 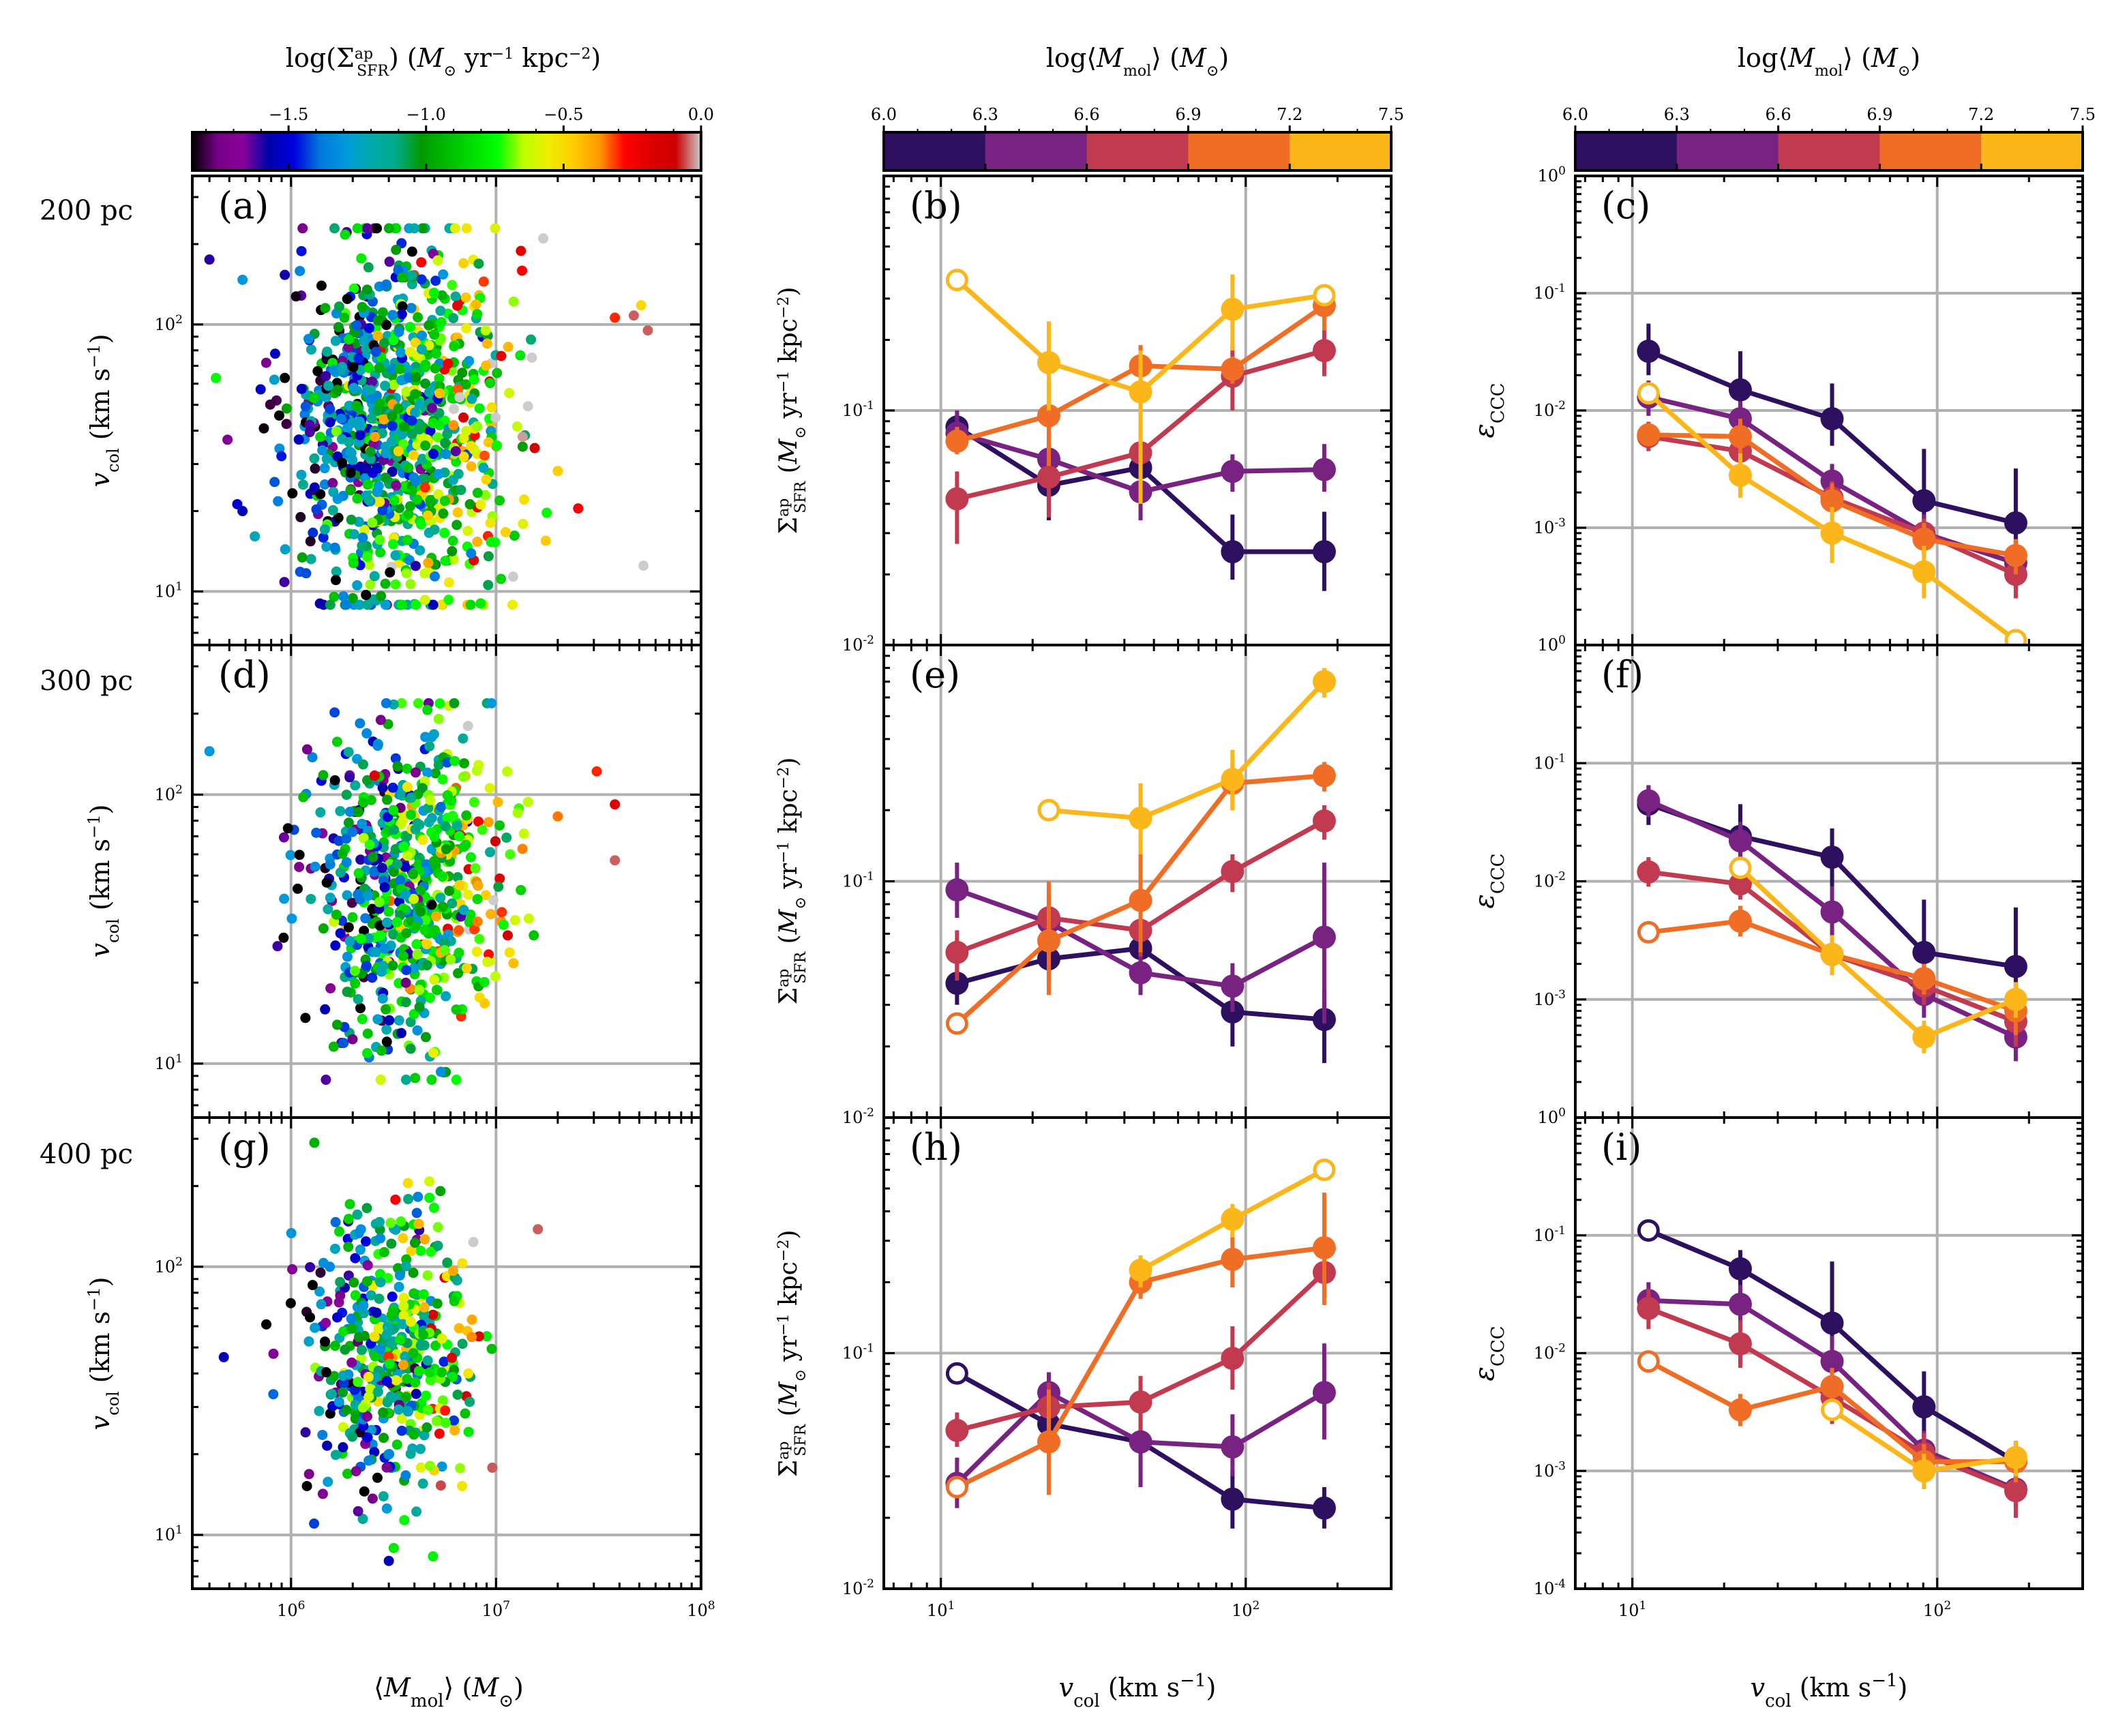 I want to click on scatter-point-outlier, so click(x=641, y=306).